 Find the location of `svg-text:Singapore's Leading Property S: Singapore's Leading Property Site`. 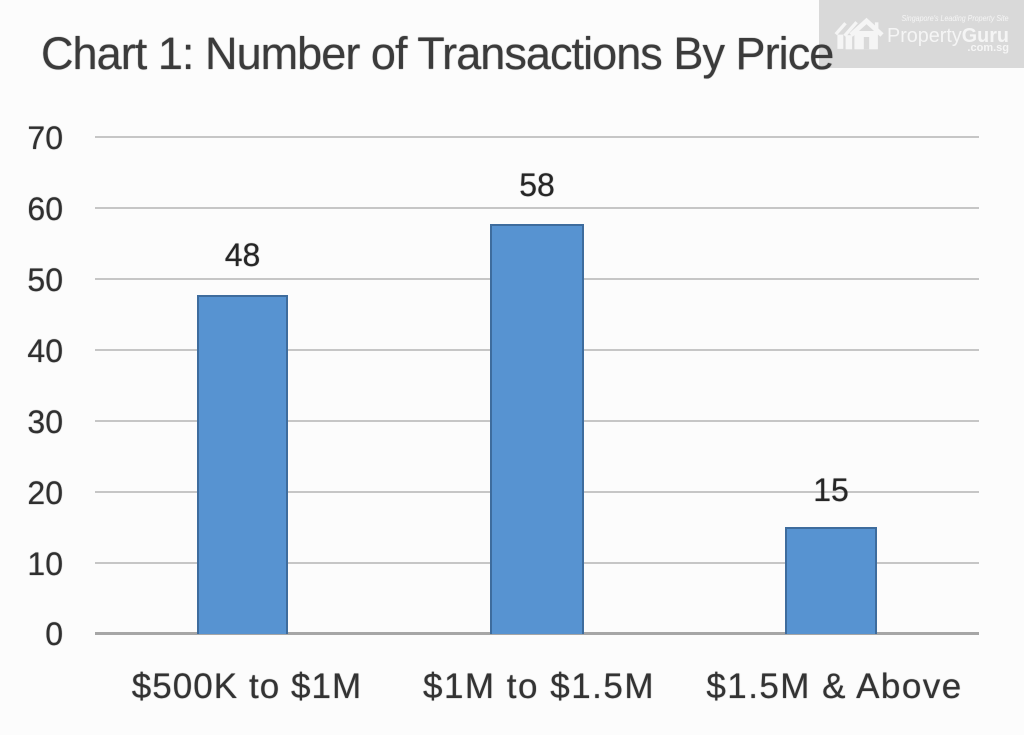

svg-text:Singapore's Leading Property S: Singapore's Leading Property Site is located at coordinates (955, 18).